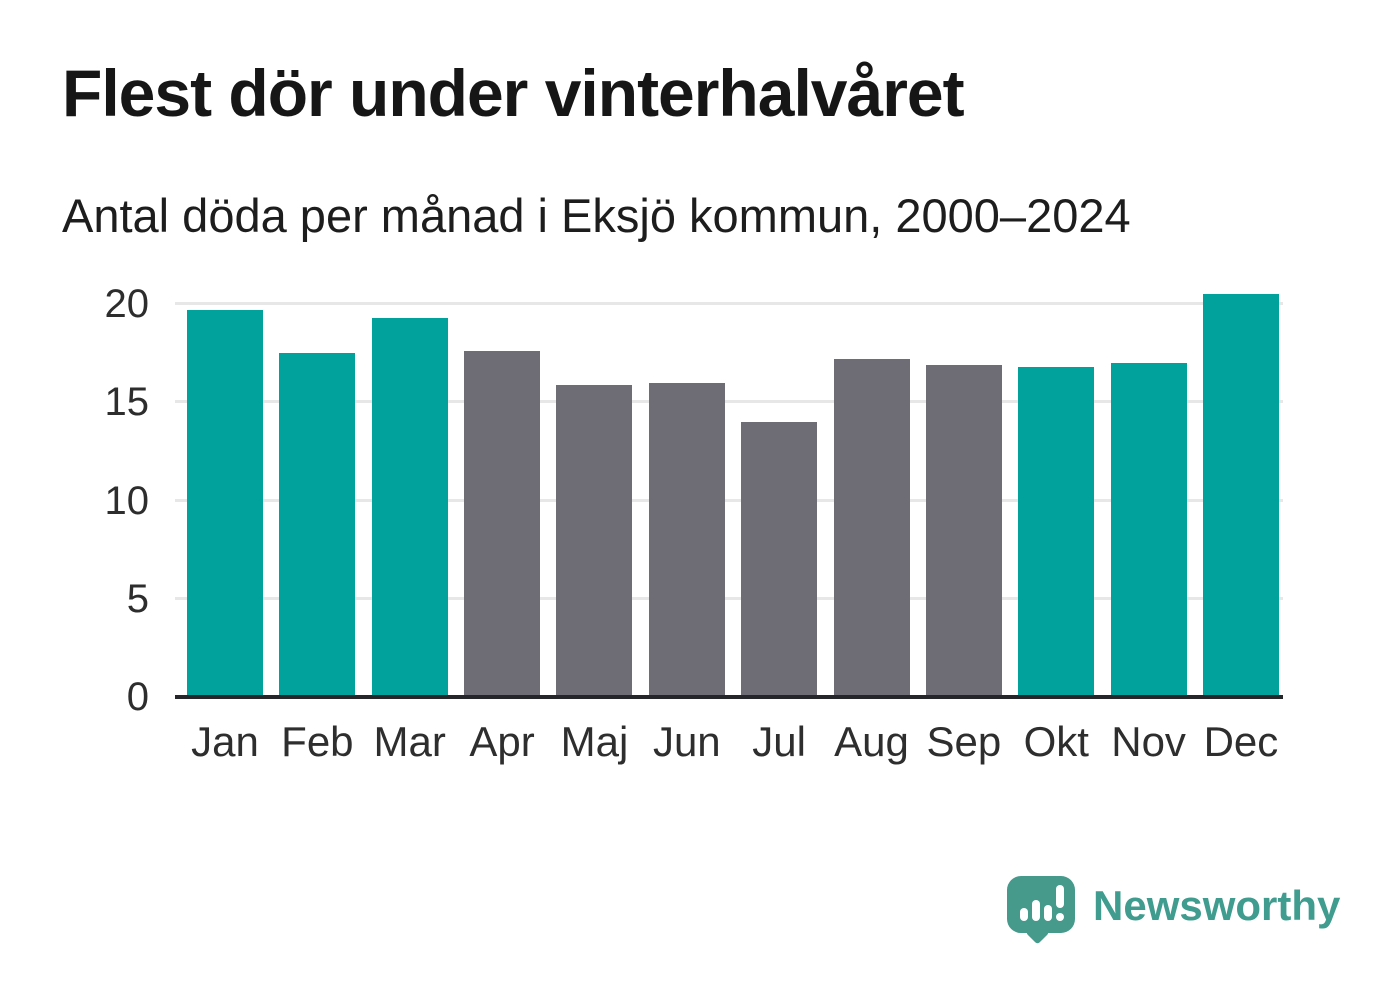 The height and width of the screenshot is (999, 1382). Describe the element at coordinates (225, 503) in the screenshot. I see `bar-jan` at that location.